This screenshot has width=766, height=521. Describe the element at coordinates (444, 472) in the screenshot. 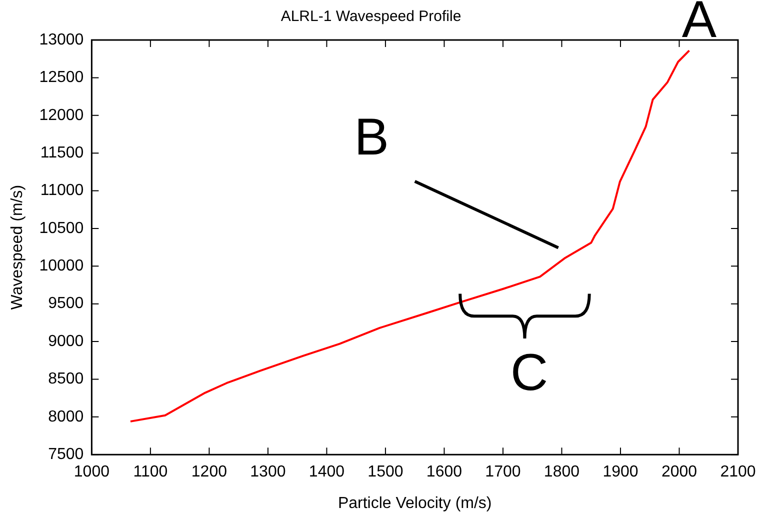

I see `x-tick-label: 1600` at that location.